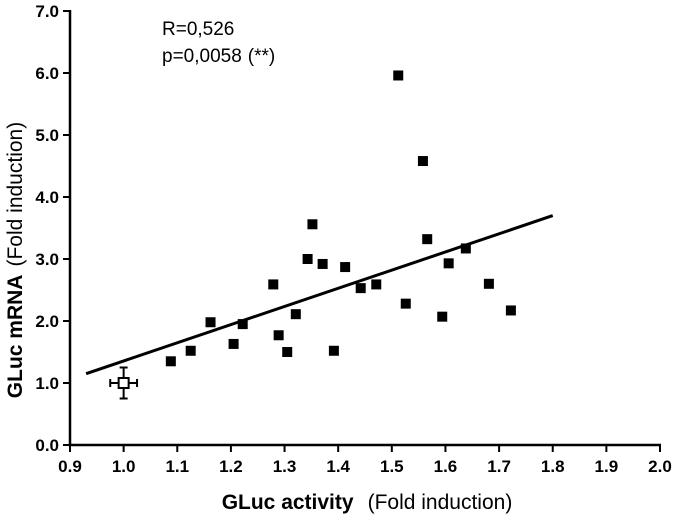  Describe the element at coordinates (15, 194) in the screenshot. I see `y-axis-title-unit: (Fold induction)` at that location.